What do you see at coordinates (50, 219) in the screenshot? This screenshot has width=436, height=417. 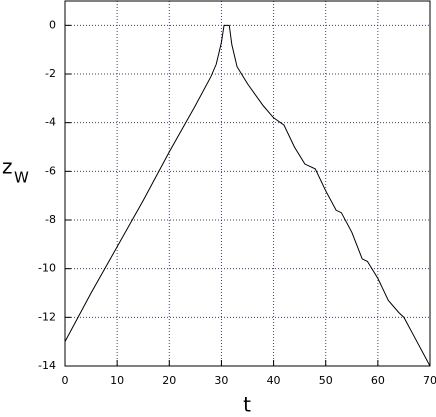 I see `y-tick-label: -8` at bounding box center [50, 219].